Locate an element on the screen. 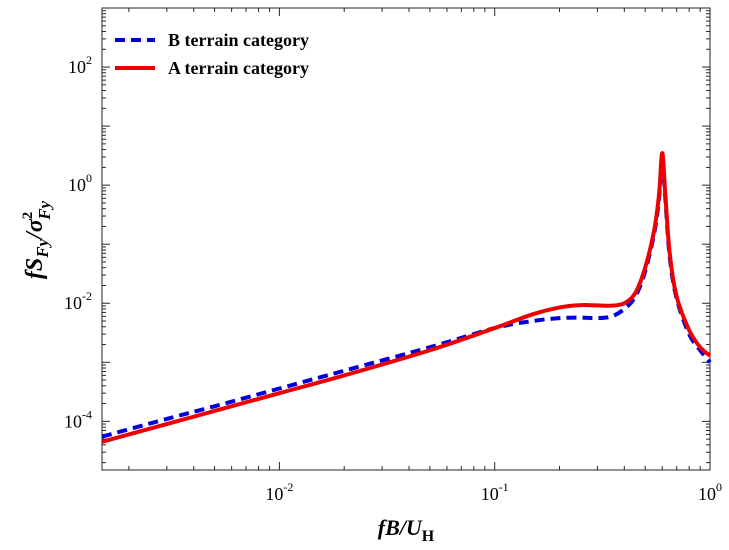 The height and width of the screenshot is (550, 729). x-axis-label-sub: H is located at coordinates (428, 536).